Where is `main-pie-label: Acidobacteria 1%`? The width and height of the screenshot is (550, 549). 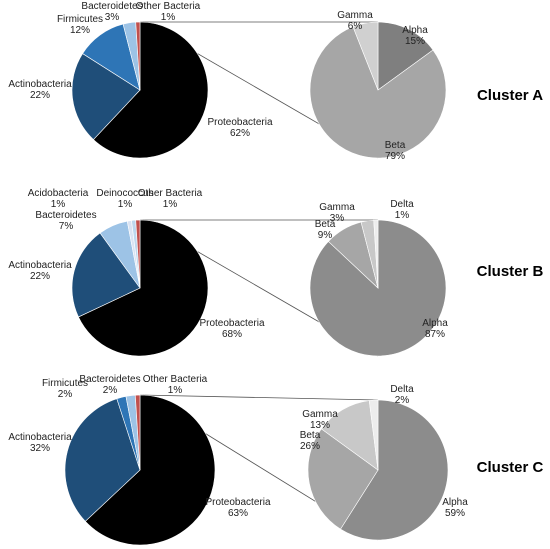
main-pie-label: Acidobacteria 1% is located at coordinates (58, 199).